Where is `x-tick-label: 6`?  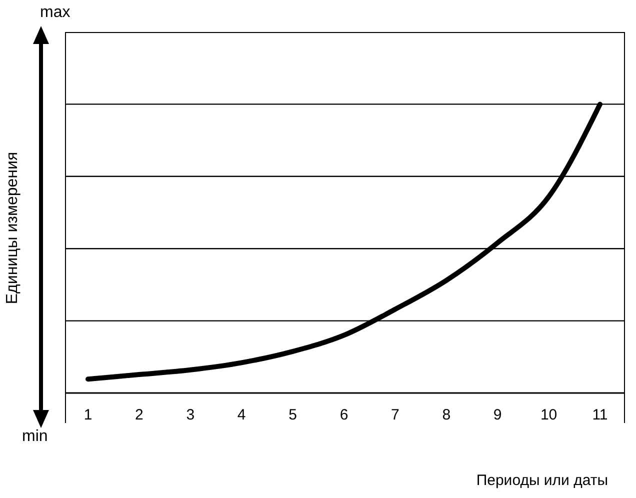
x-tick-label: 6 is located at coordinates (344, 415).